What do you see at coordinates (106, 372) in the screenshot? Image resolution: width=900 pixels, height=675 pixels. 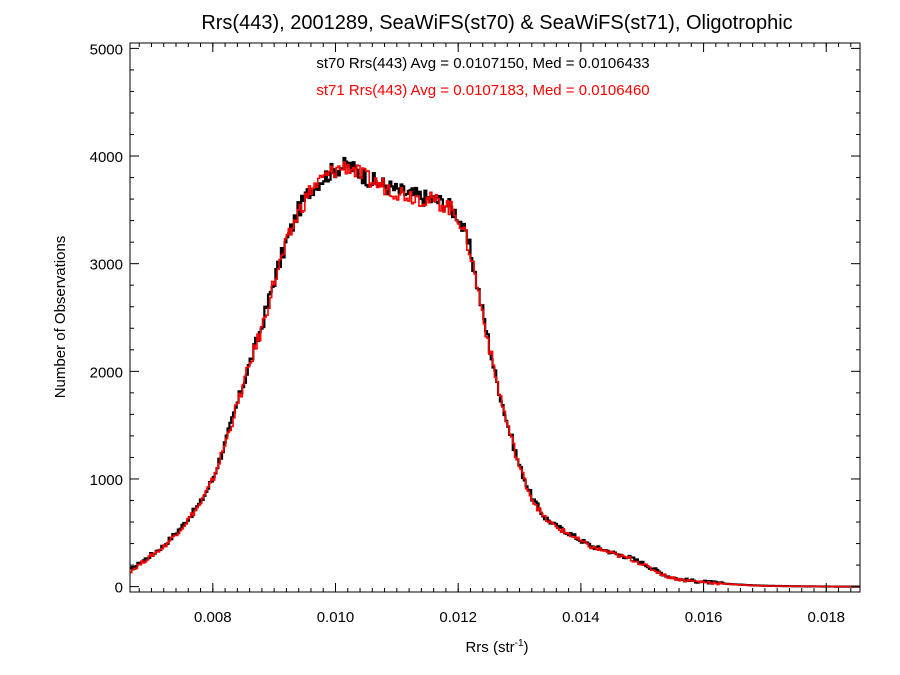 I see `y-tick-label: 2000` at bounding box center [106, 372].